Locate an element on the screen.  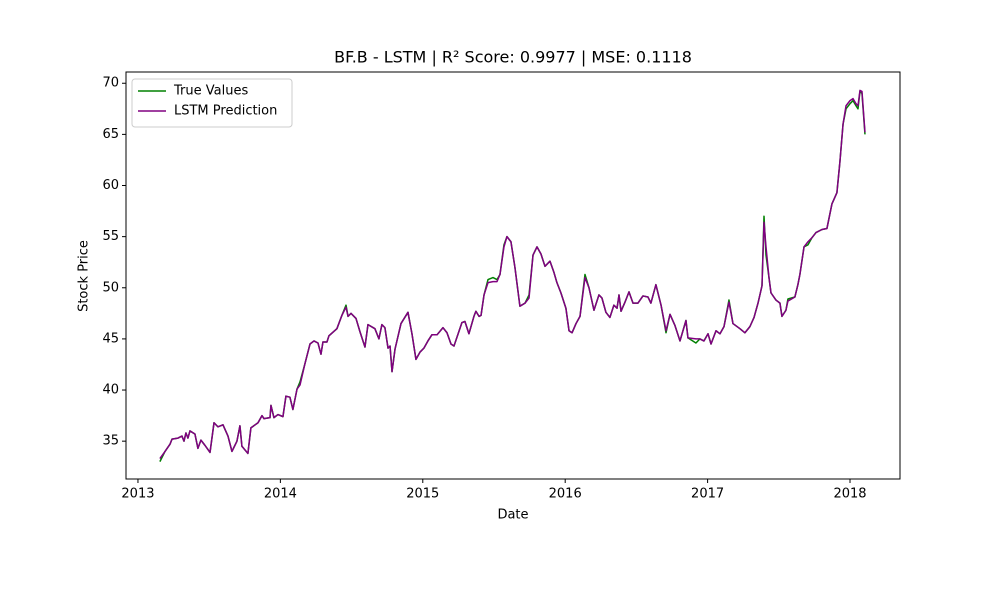
x-axis-label: Date is located at coordinates (512, 515).